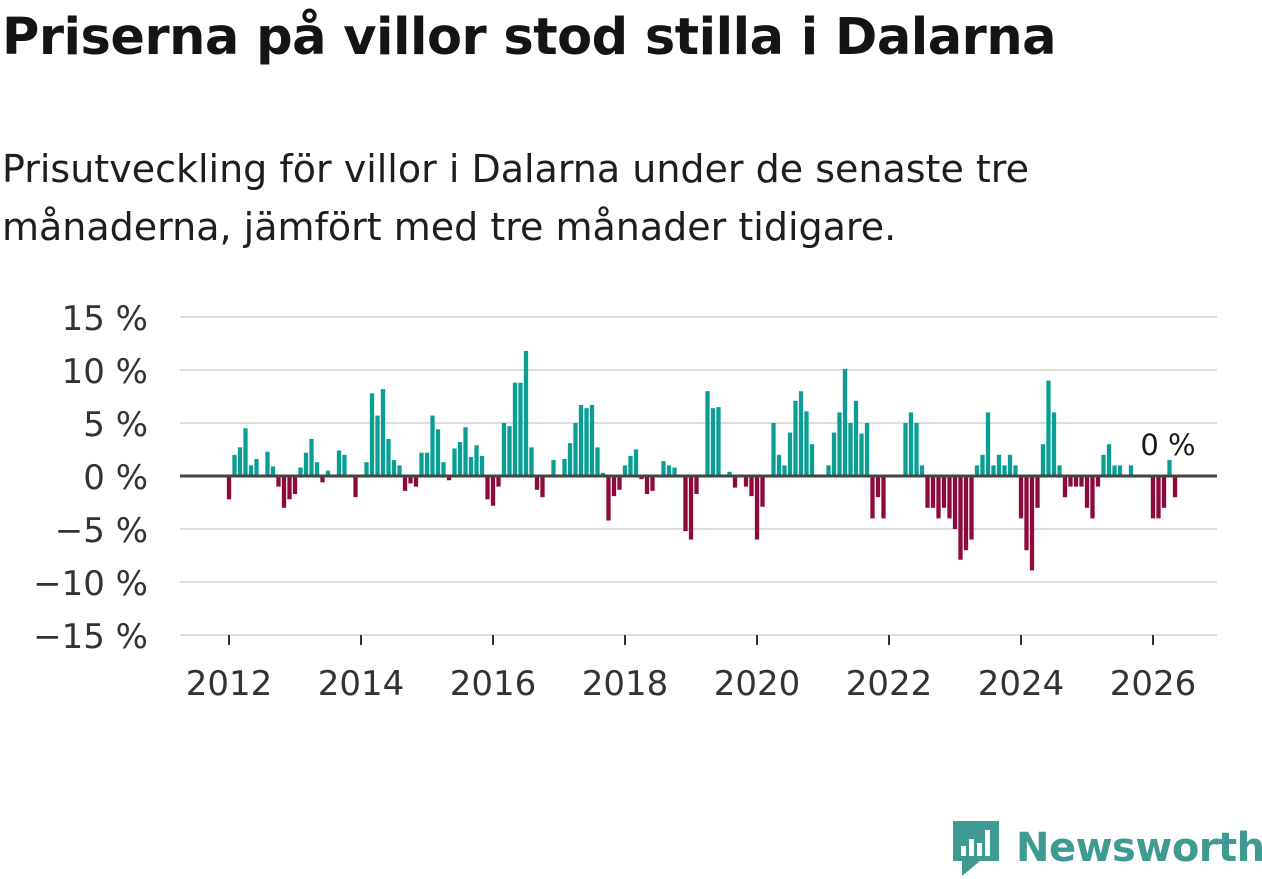 This screenshot has width=1262, height=879. What do you see at coordinates (229, 684) in the screenshot?
I see `x-tick-label: 2012` at bounding box center [229, 684].